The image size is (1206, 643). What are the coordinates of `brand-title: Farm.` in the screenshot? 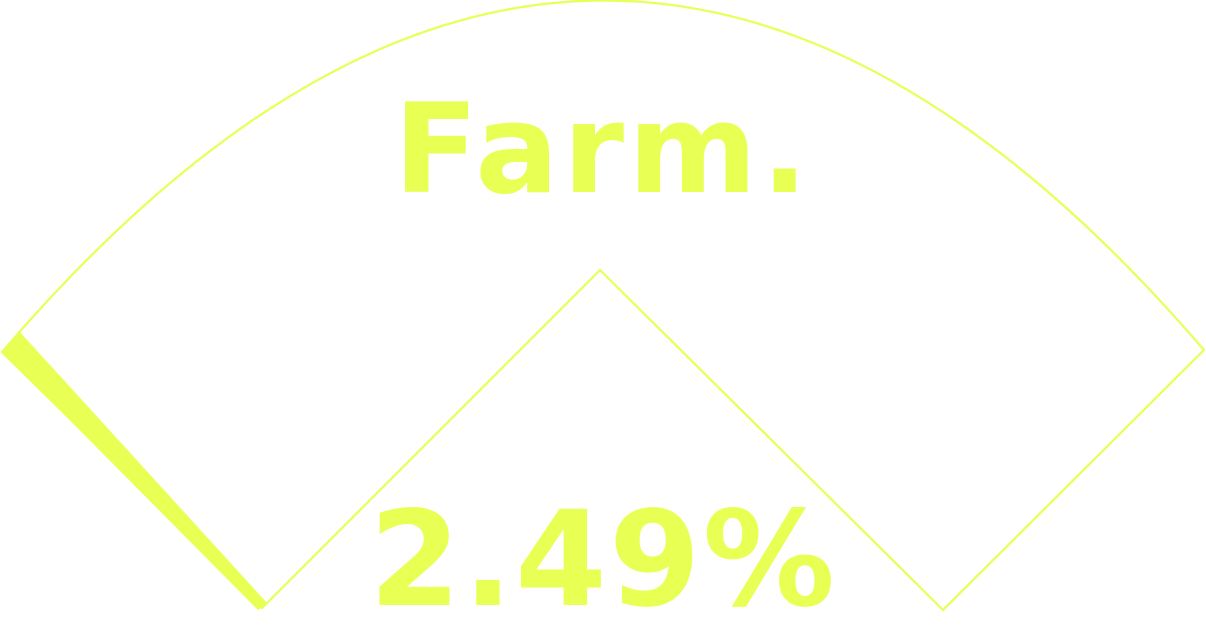 It's located at (603, 150).